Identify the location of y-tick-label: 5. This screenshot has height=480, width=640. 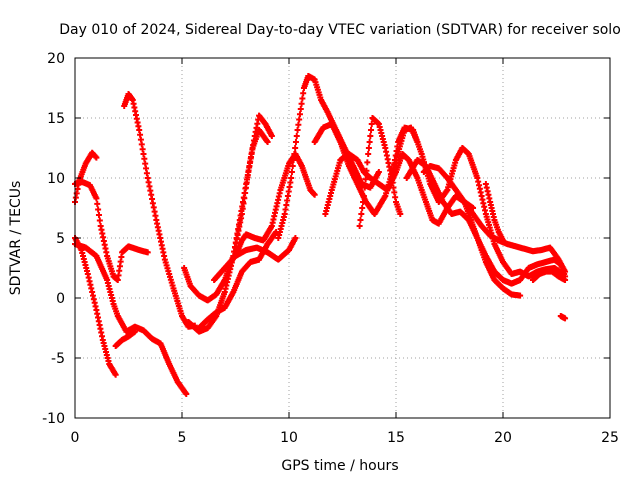
(60, 239).